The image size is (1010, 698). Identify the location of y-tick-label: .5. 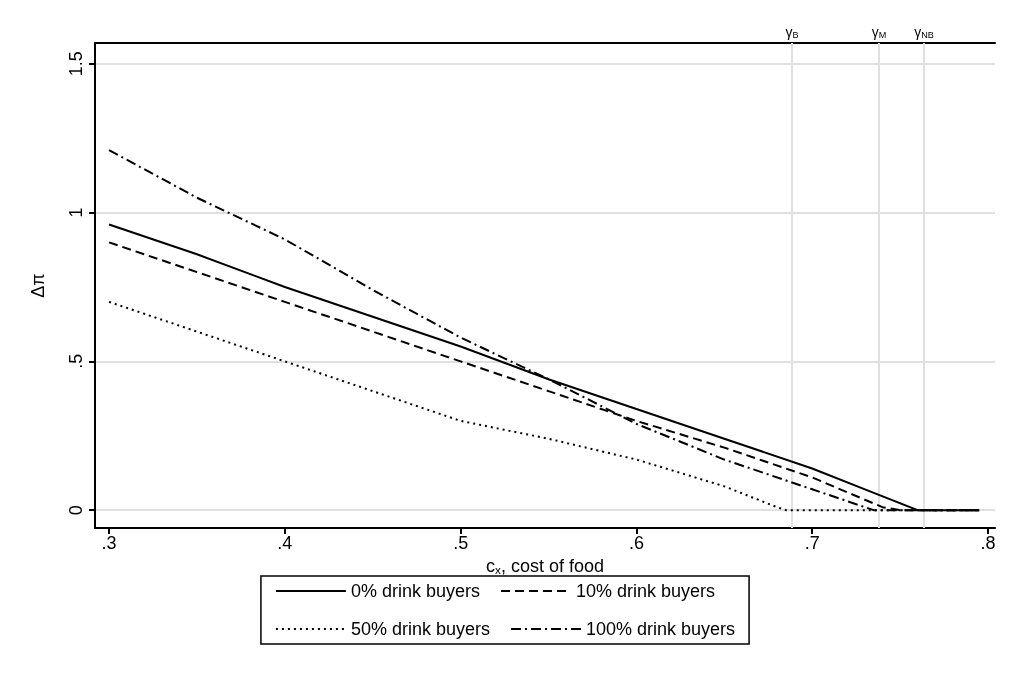
(76, 361).